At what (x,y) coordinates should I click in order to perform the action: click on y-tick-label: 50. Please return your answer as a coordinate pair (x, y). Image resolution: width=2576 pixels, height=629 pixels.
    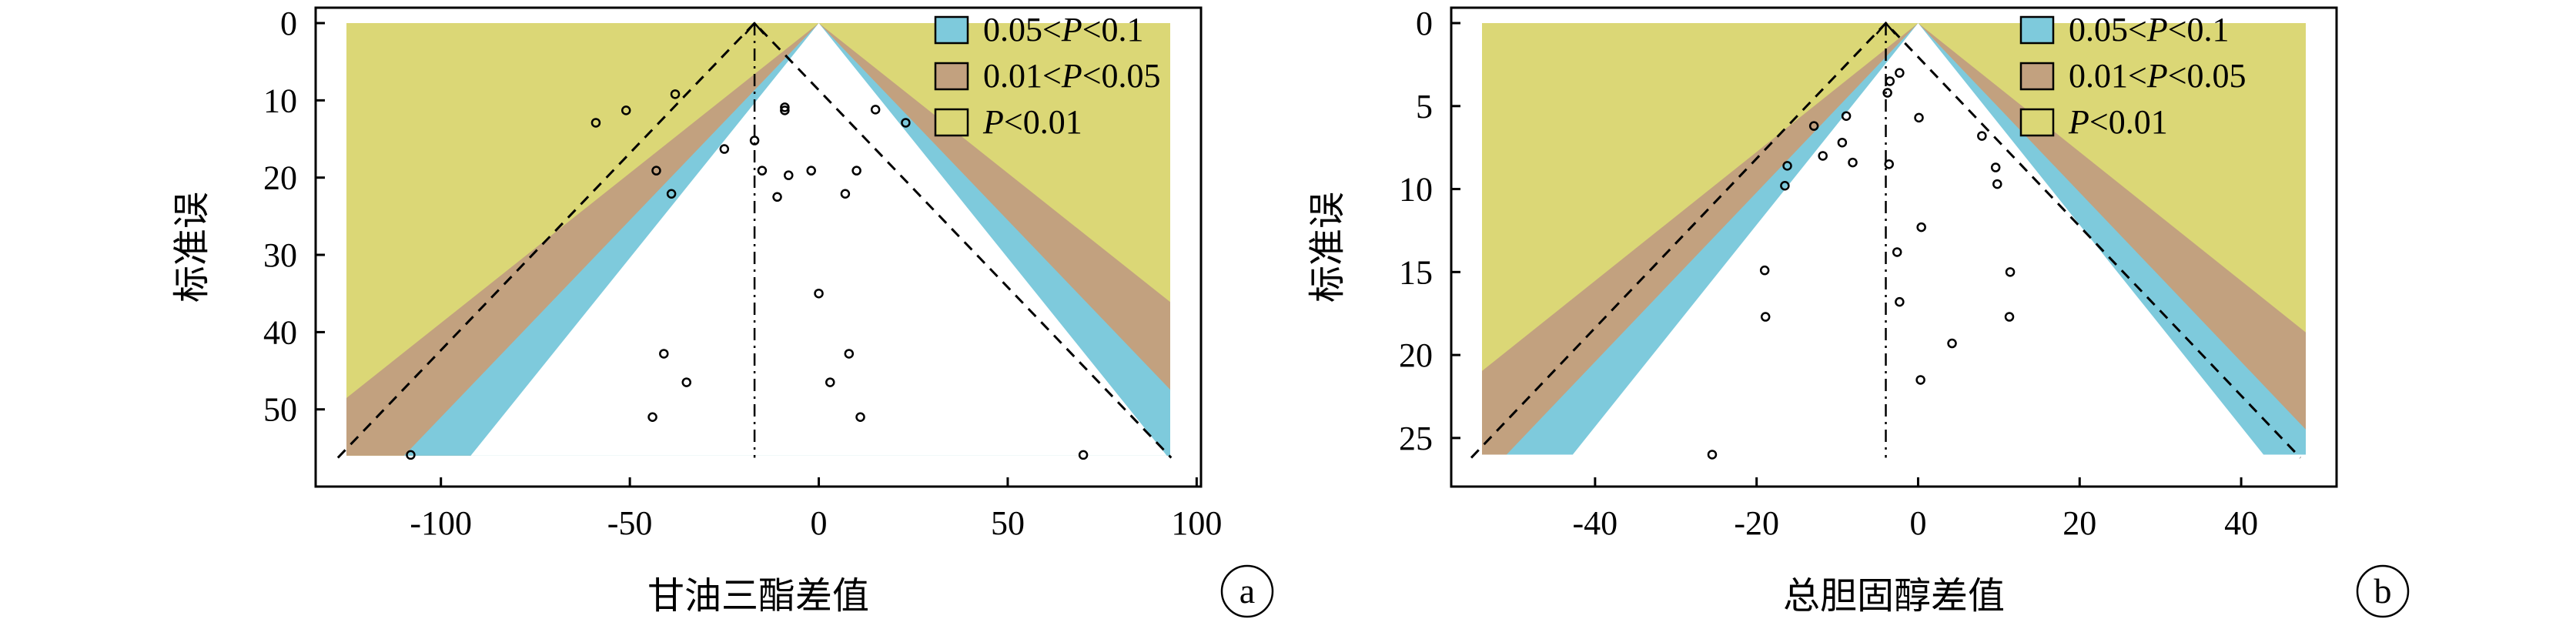
    Looking at the image, I should click on (280, 410).